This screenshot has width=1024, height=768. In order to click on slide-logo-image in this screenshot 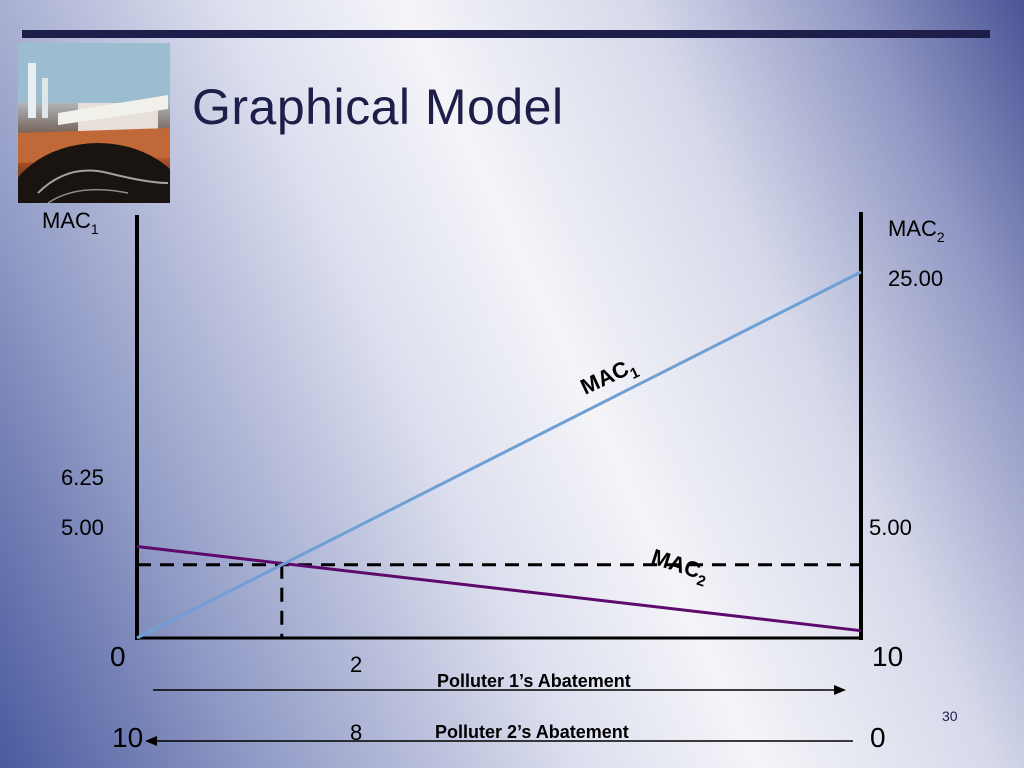, I will do `click(94, 123)`.